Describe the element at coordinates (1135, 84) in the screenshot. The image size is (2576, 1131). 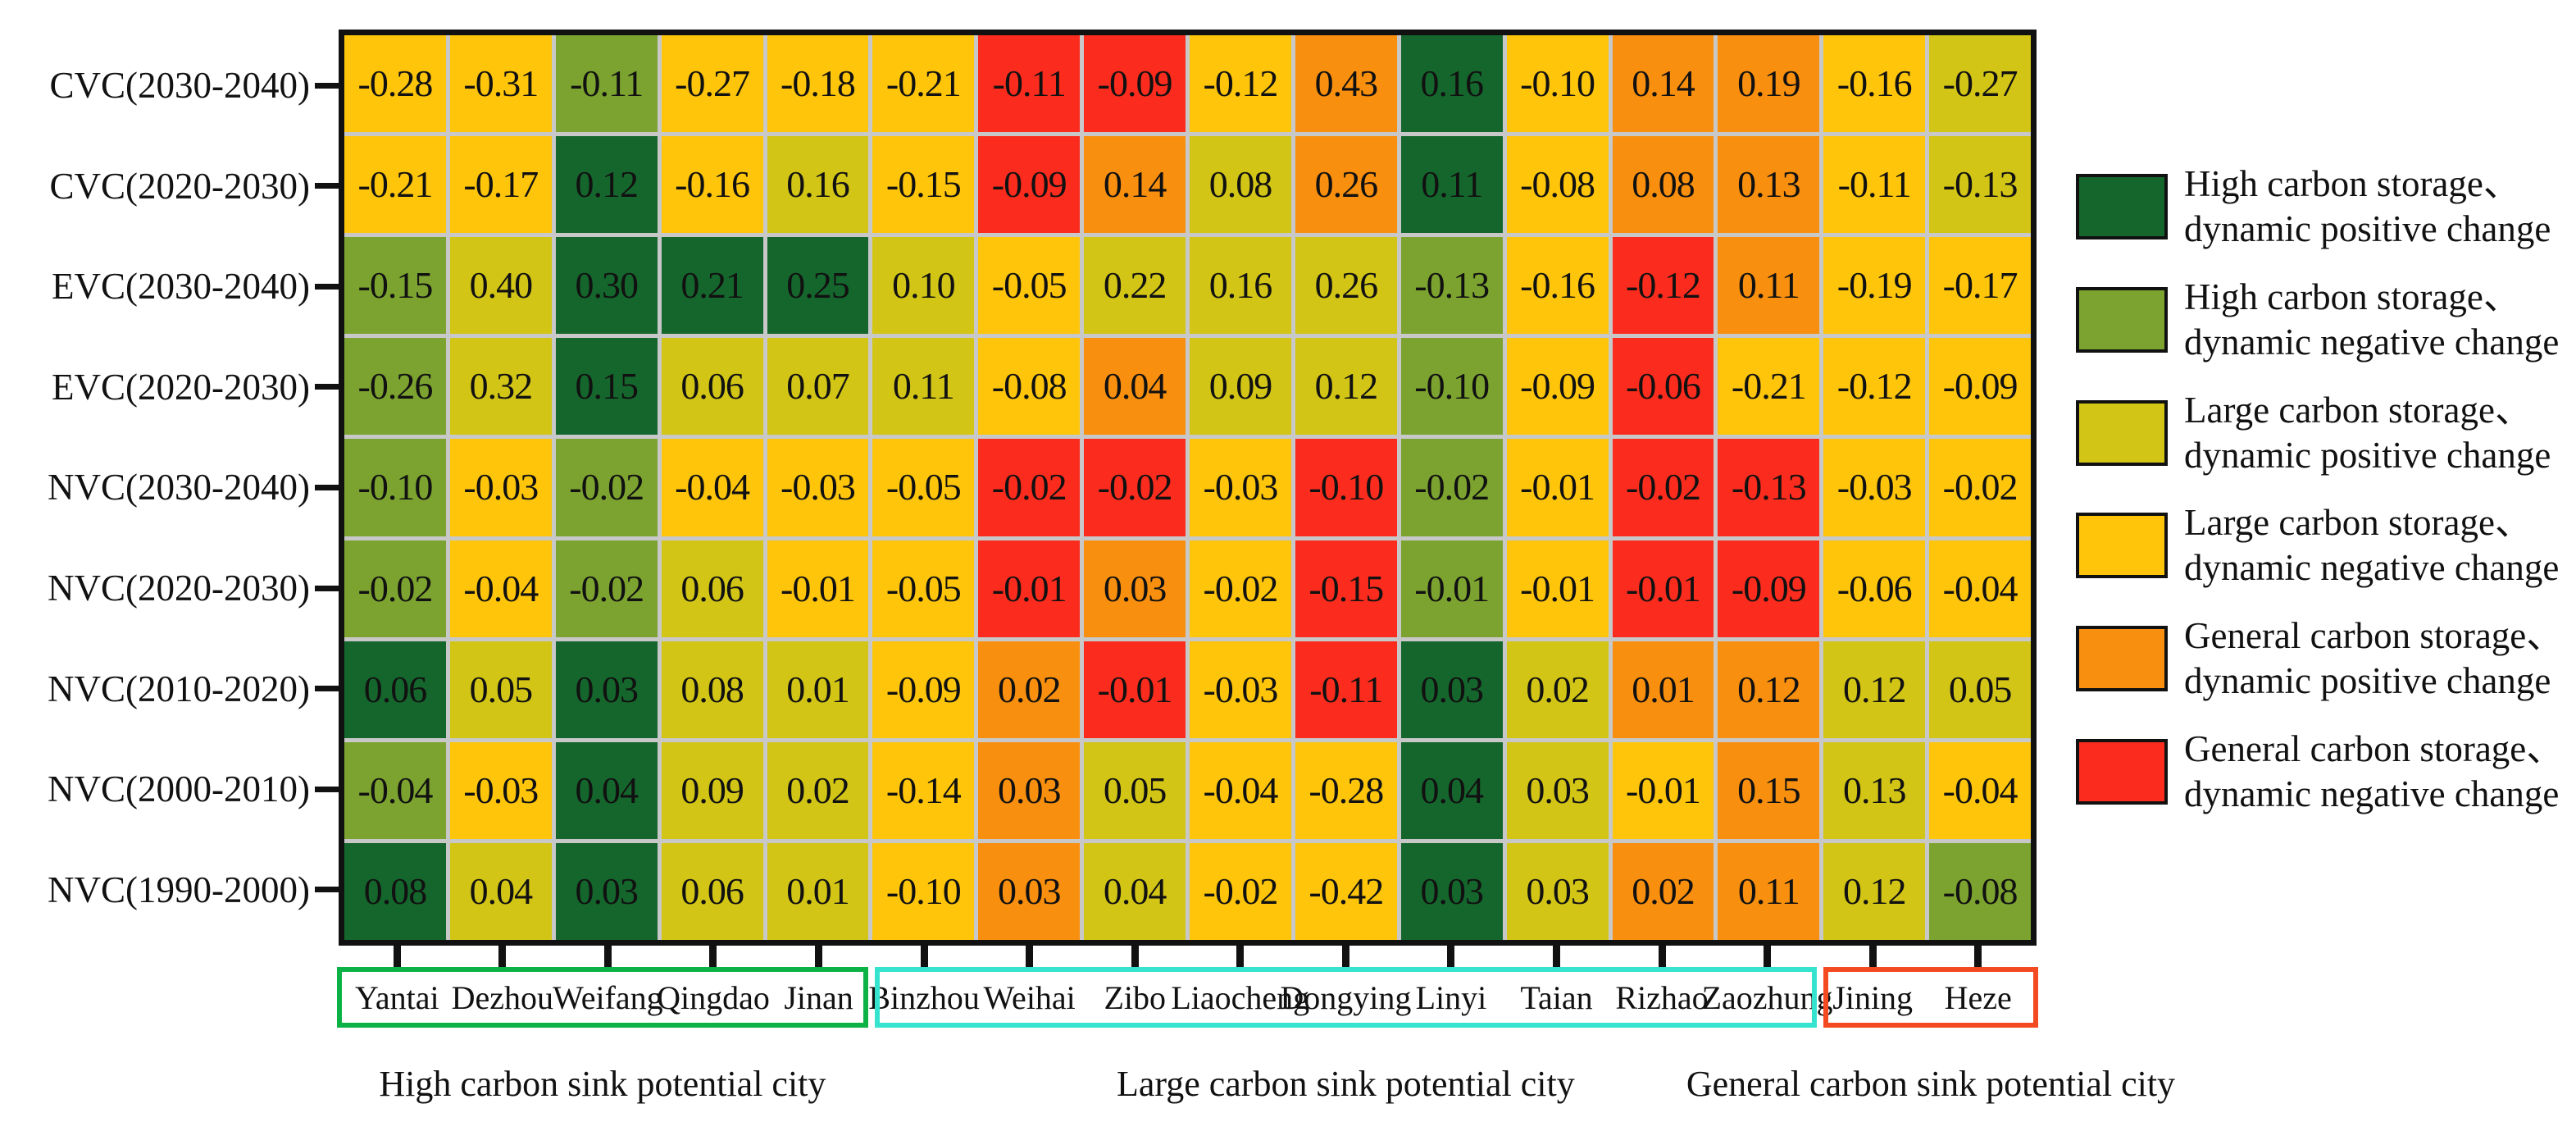
I see `heatmap-cell: -0.09` at that location.